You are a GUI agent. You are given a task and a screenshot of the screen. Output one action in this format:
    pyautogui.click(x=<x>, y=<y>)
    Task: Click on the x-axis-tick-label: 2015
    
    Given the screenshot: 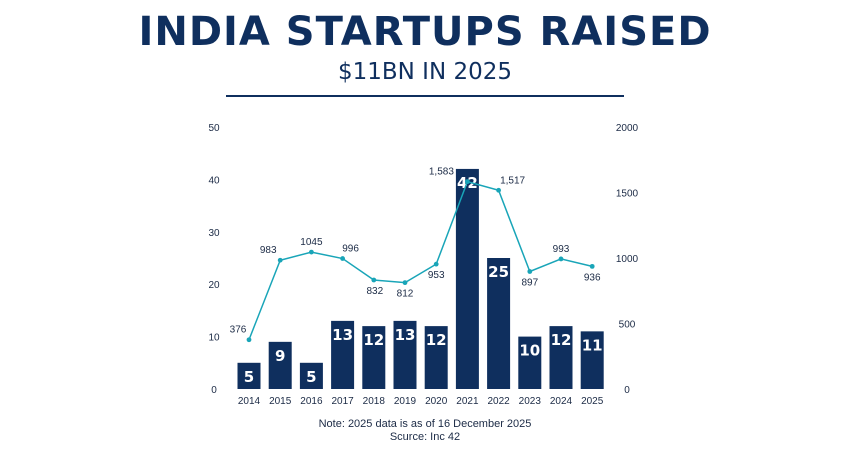 What is the action you would take?
    pyautogui.click(x=280, y=401)
    